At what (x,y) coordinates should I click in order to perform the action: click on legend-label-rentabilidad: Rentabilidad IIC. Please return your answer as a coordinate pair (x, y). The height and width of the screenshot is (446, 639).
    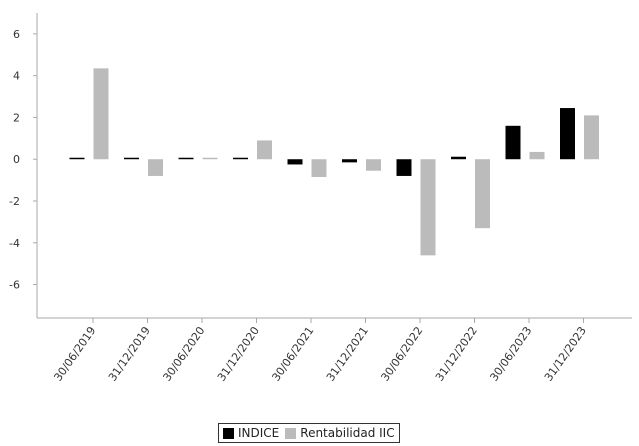
    Looking at the image, I should click on (347, 433).